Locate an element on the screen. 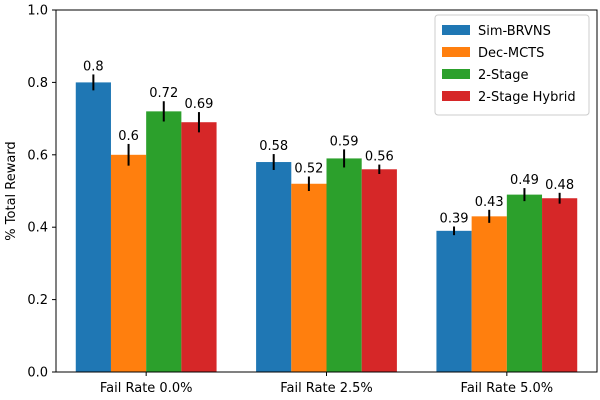 The image size is (600, 400). data-label-2-1: 0.59 is located at coordinates (344, 141).